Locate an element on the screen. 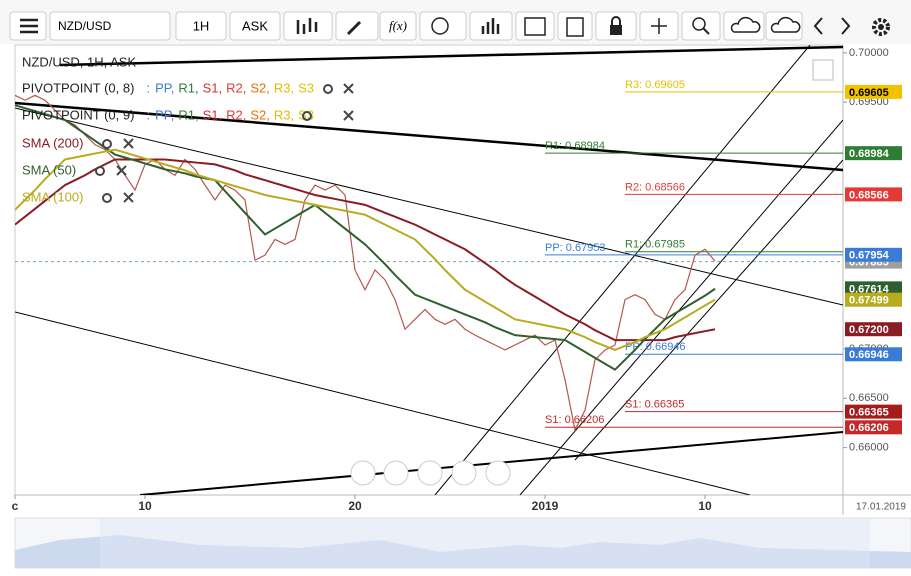 Image resolution: width=911 pixels, height=576 pixels. indicator-button is located at coordinates (491, 26).